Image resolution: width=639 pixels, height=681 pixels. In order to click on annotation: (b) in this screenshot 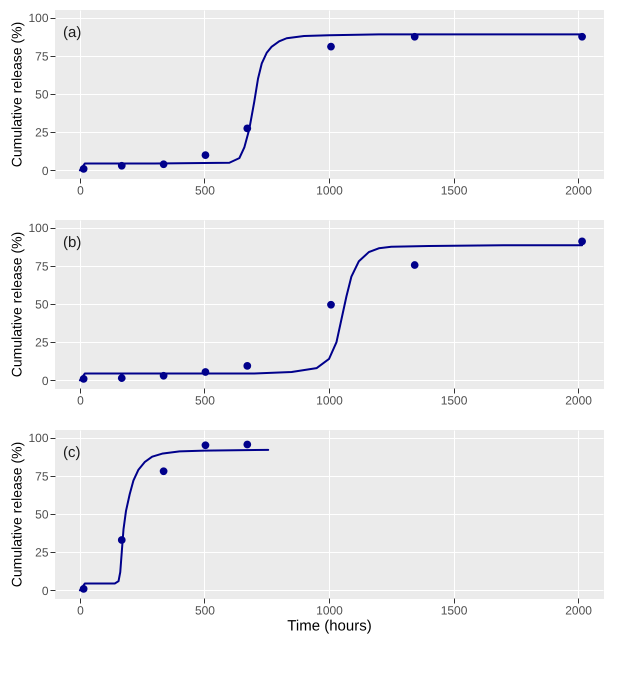, I will do `click(72, 242)`.